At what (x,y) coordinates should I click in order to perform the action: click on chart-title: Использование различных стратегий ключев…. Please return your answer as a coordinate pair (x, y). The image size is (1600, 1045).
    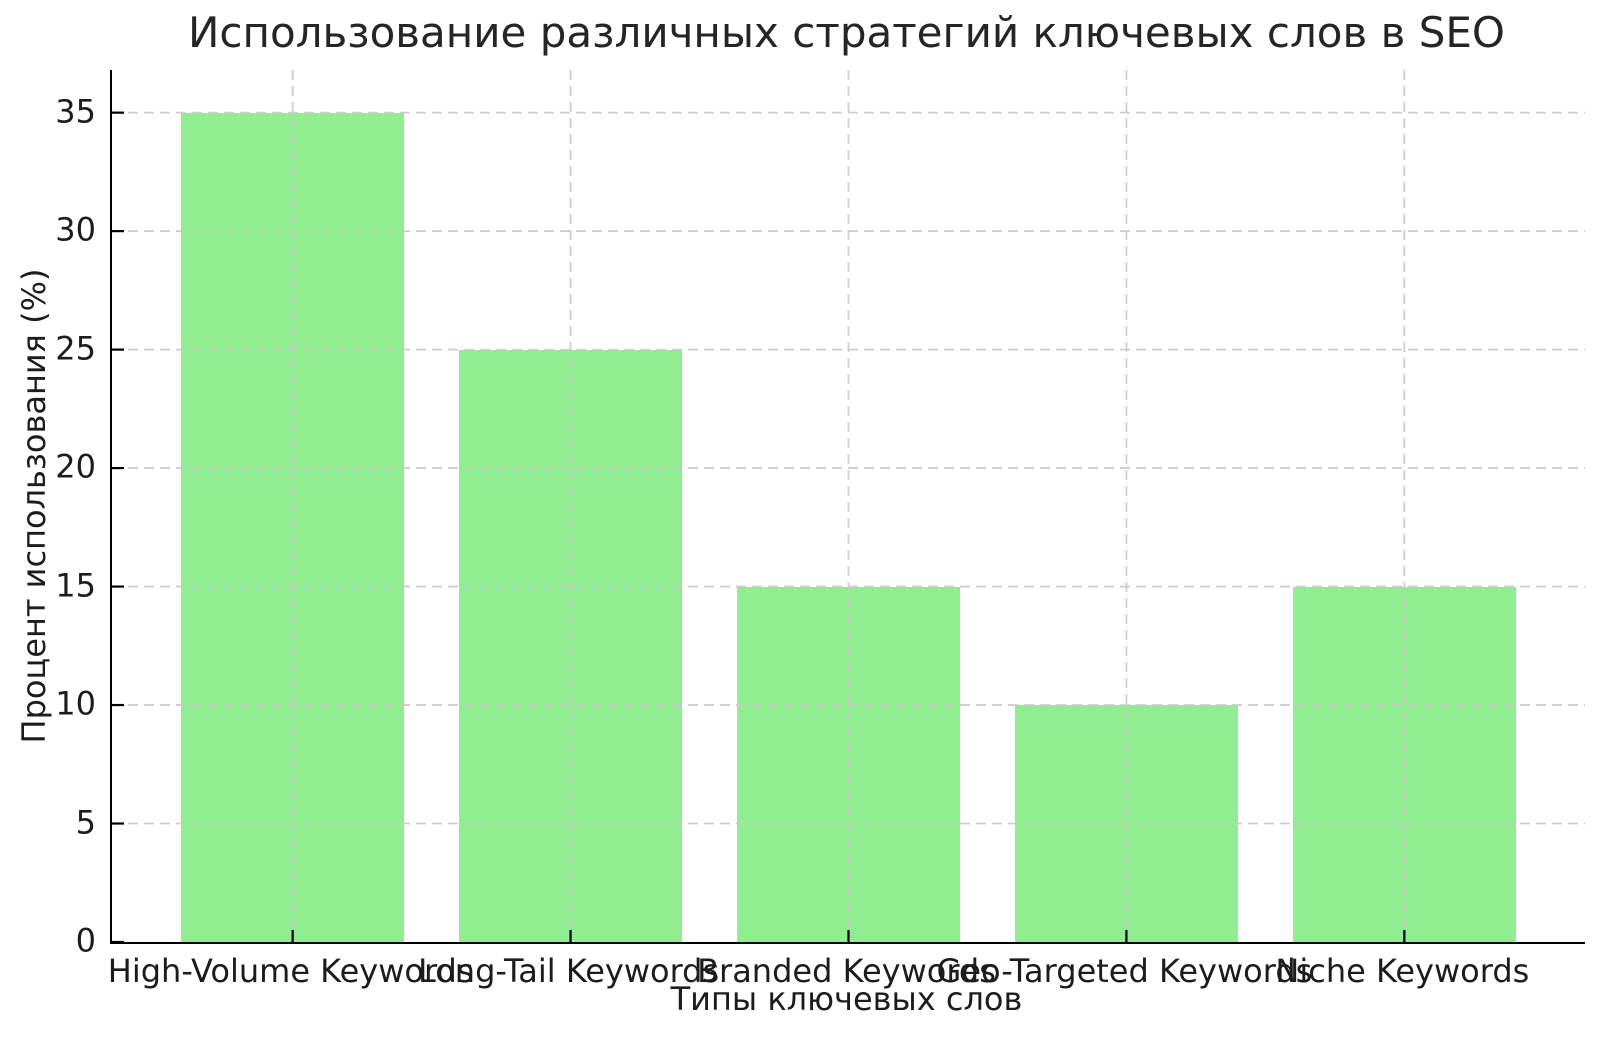
    Looking at the image, I should click on (846, 32).